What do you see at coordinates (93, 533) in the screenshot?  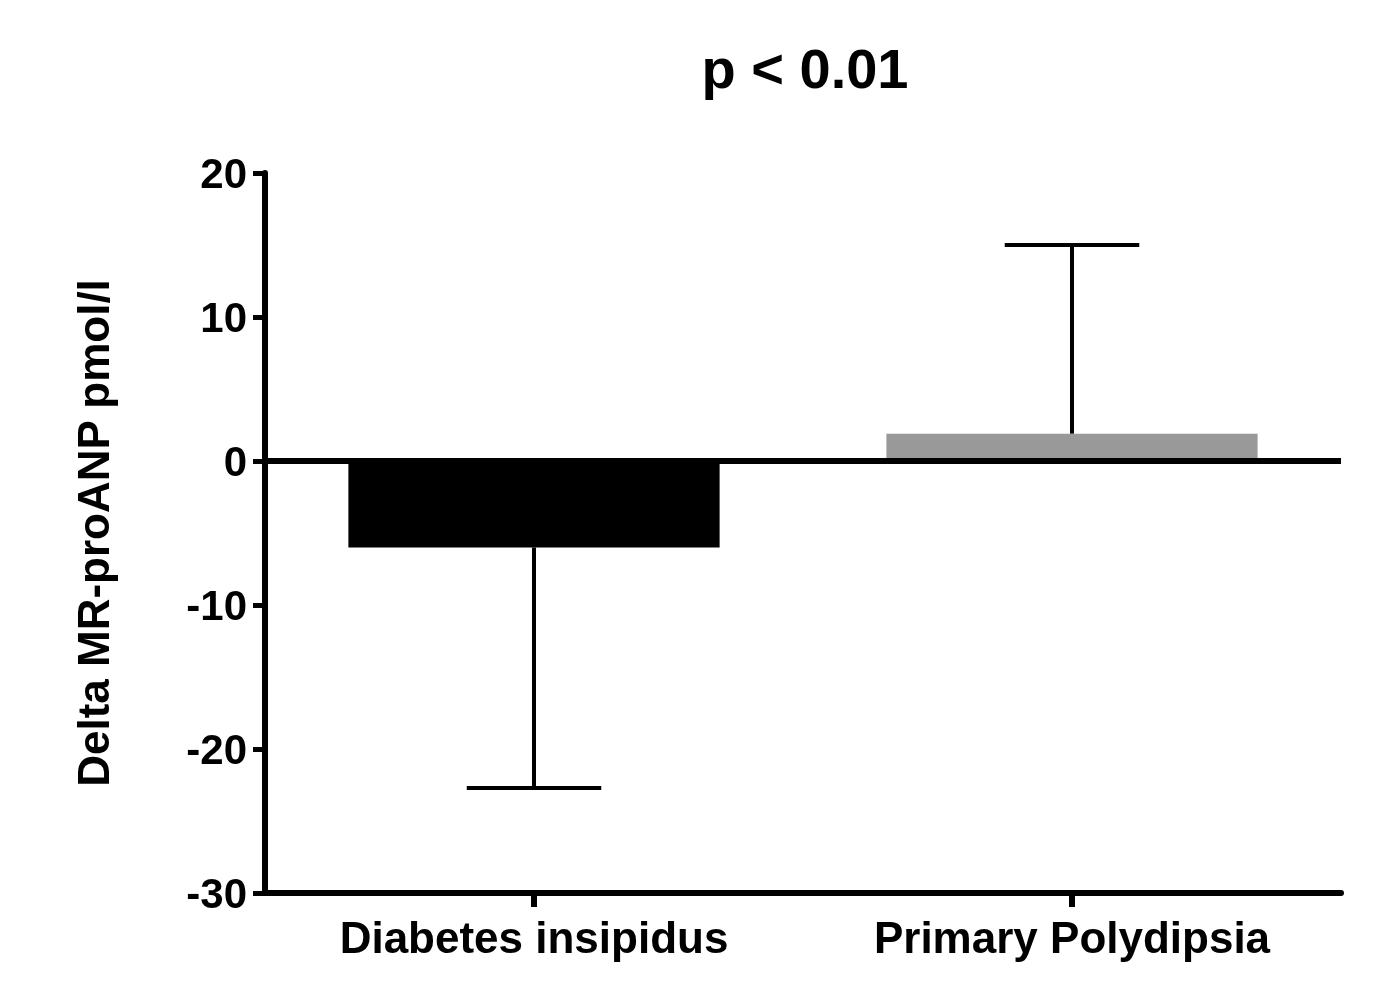 I see `y-axis-title: Delta MR-proANP pmol/l` at bounding box center [93, 533].